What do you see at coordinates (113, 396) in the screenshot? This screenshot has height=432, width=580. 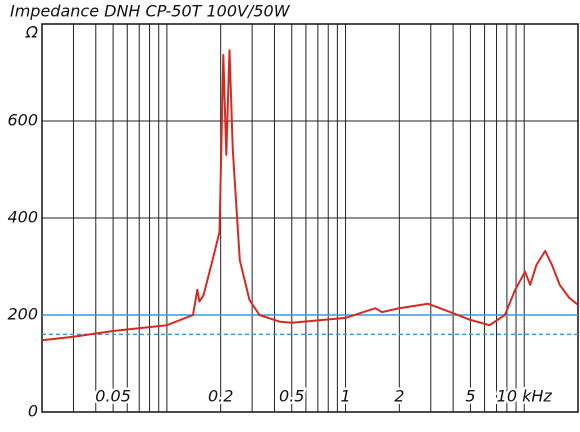 I see `x-tick-label: 0.05` at bounding box center [113, 396].